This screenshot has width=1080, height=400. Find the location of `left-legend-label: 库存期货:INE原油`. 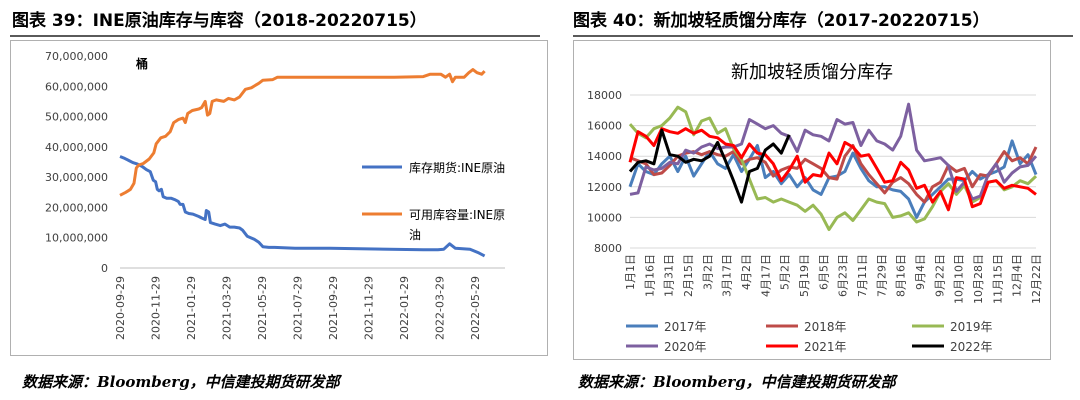

left-legend-label: 库存期货:INE原油 is located at coordinates (457, 167).